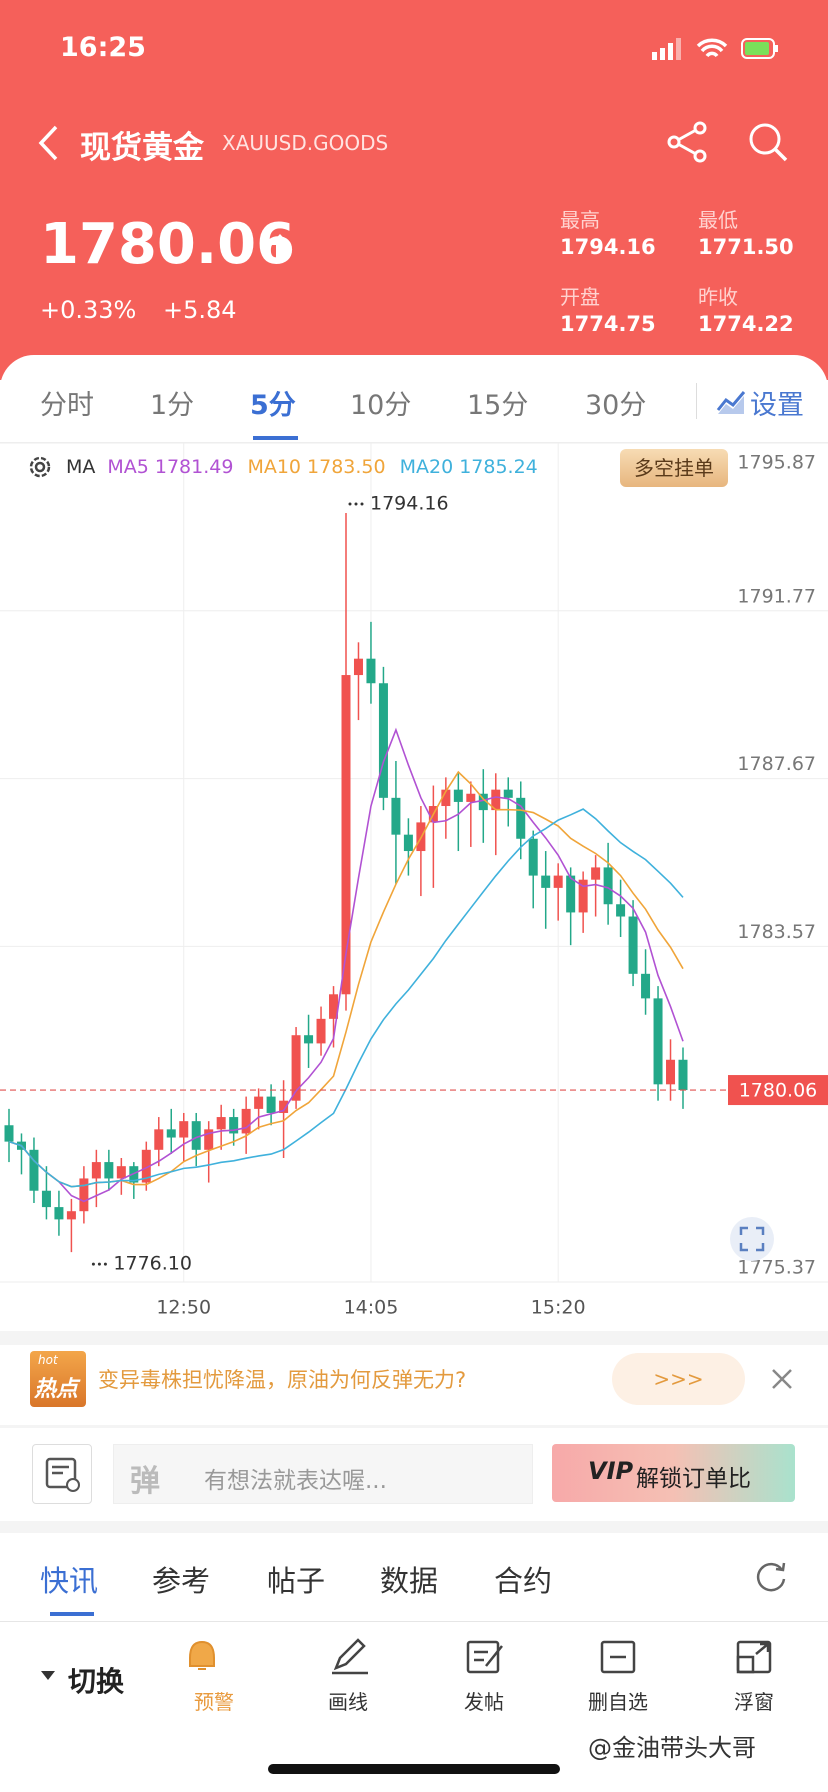 The height and width of the screenshot is (1792, 828). Describe the element at coordinates (348, 1702) in the screenshot. I see `nav-item: 画线` at that location.